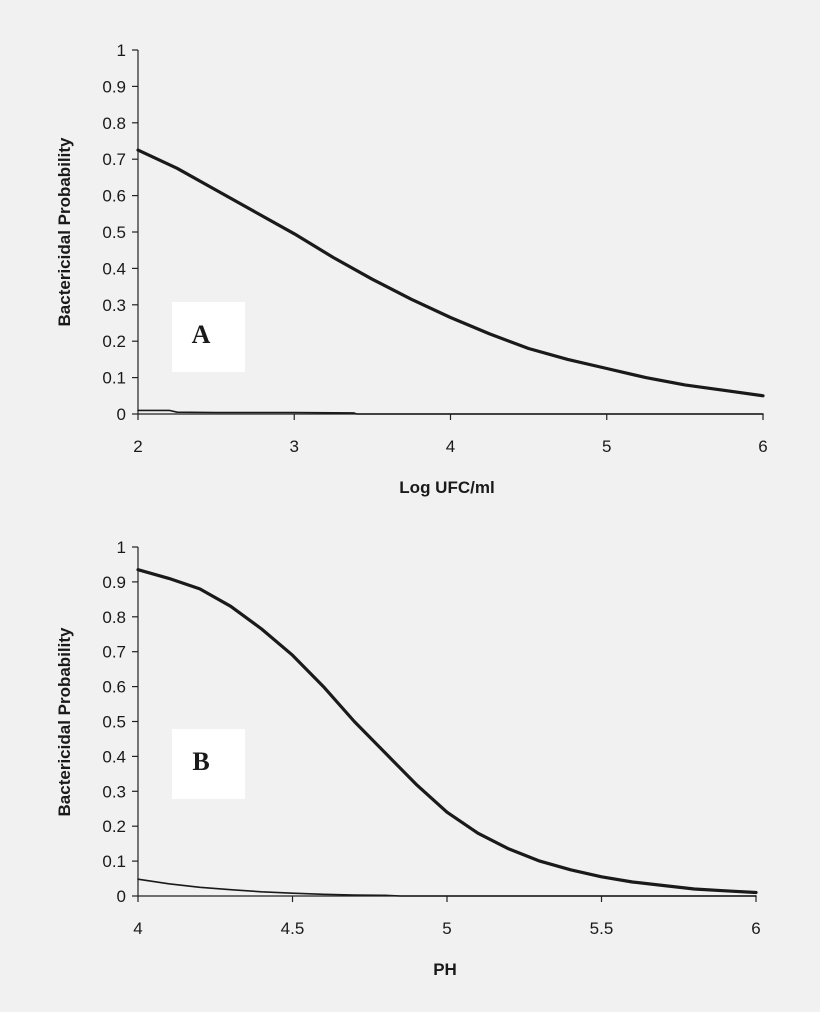  I want to click on x-axis-label: PH, so click(445, 969).